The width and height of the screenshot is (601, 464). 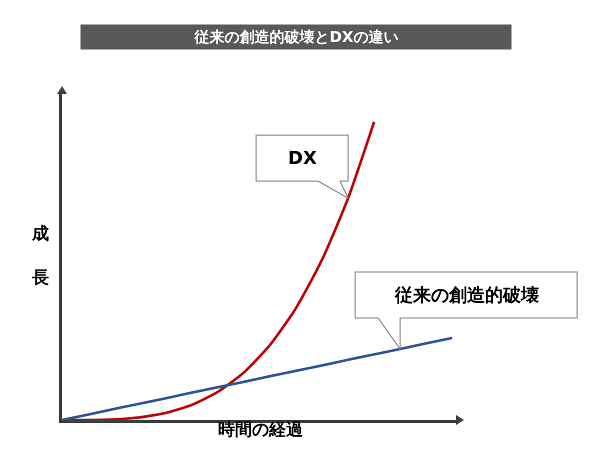 What do you see at coordinates (40, 256) in the screenshot?
I see `text: 成長` at bounding box center [40, 256].